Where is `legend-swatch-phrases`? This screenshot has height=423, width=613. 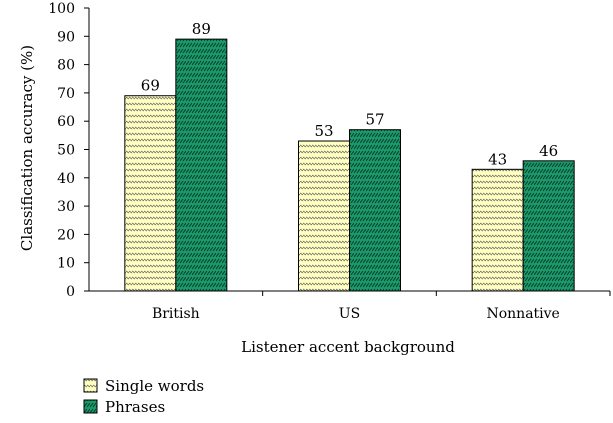 legend-swatch-phrases is located at coordinates (90, 406).